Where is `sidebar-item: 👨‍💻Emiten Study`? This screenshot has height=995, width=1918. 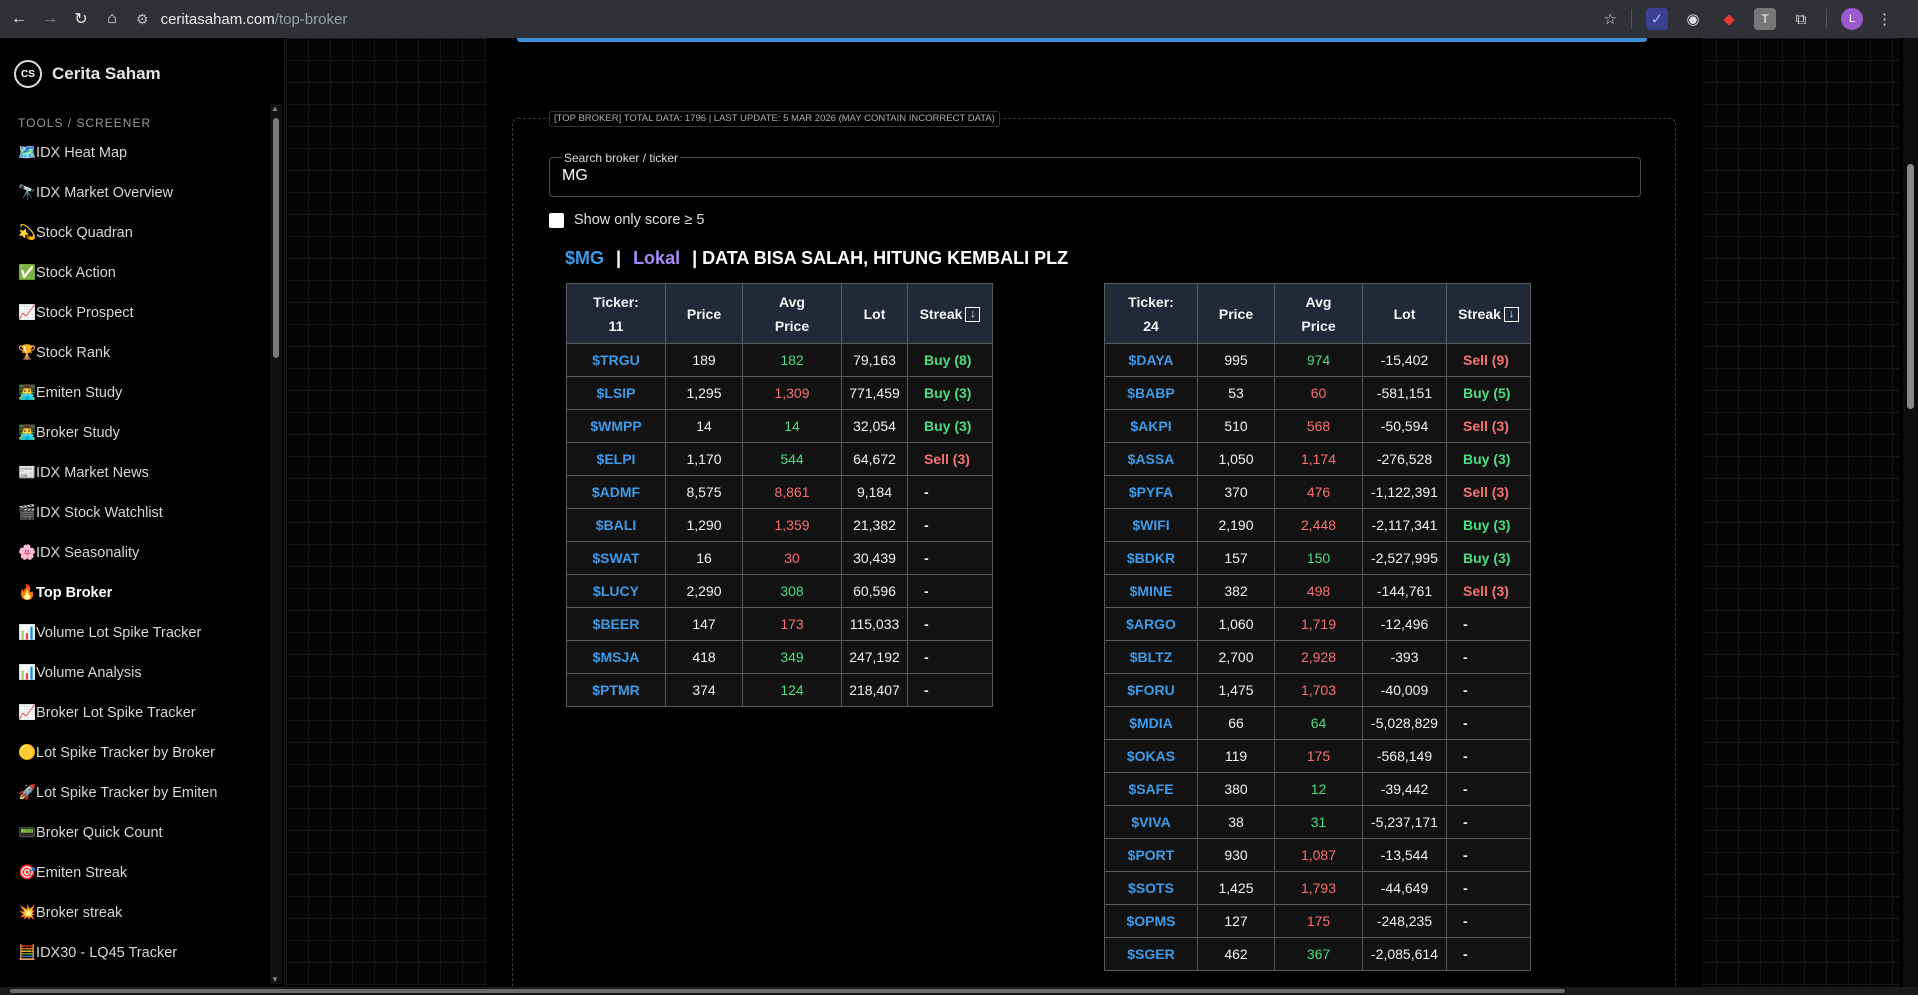 sidebar-item: 👨‍💻Emiten Study is located at coordinates (70, 392).